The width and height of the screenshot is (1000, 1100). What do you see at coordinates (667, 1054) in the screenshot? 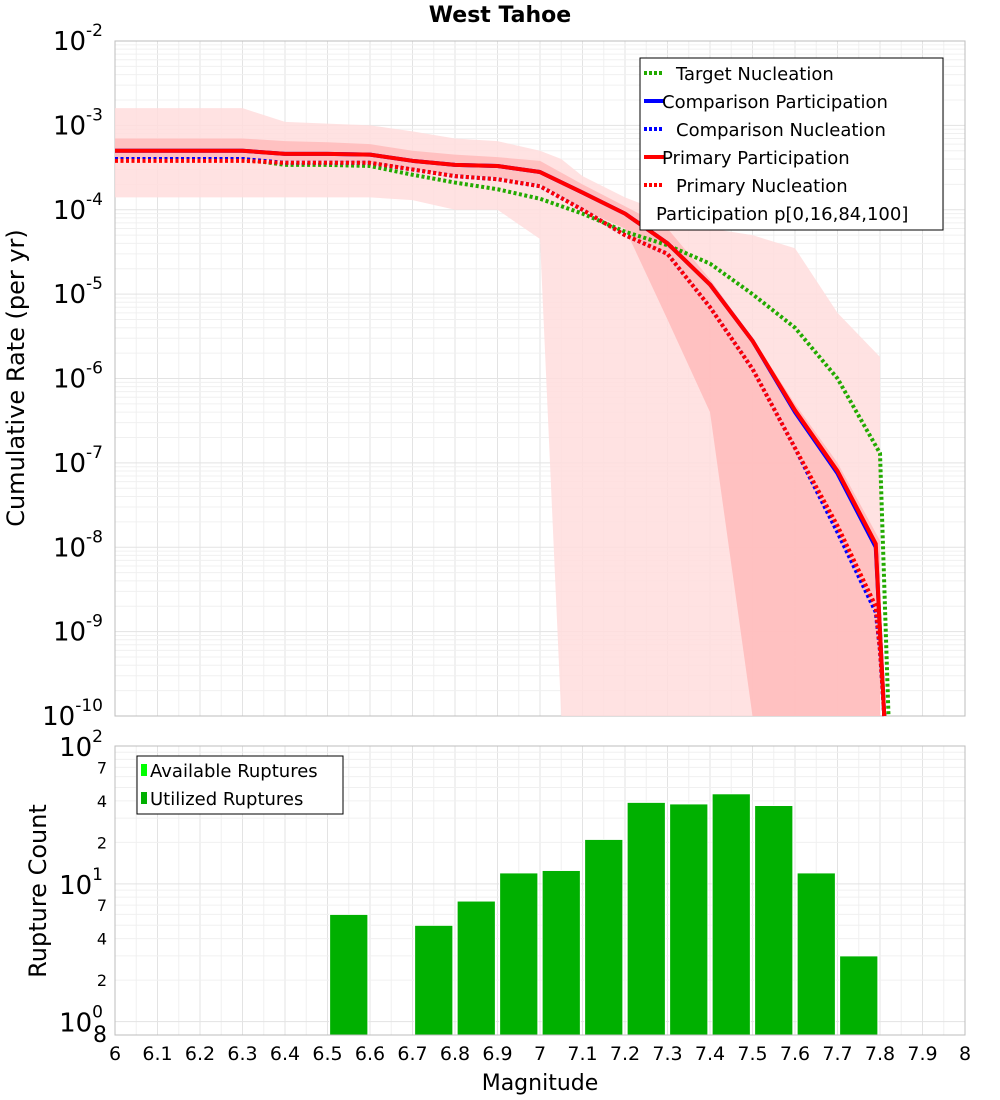
I see `x-tick-label: 7.3` at bounding box center [667, 1054].